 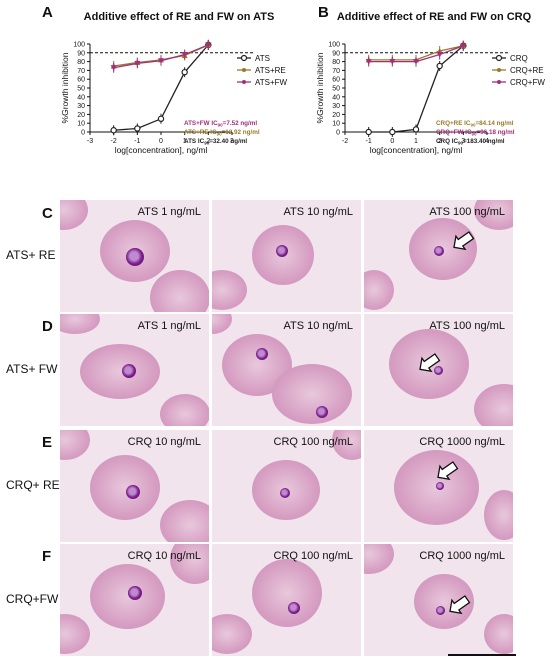 What do you see at coordinates (519, 58) in the screenshot?
I see `legend-label: CRQ` at bounding box center [519, 58].